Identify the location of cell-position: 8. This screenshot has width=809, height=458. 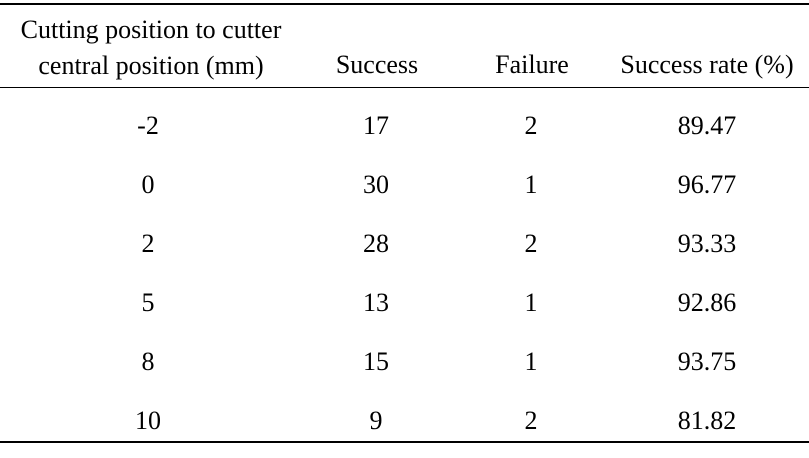
(148, 361).